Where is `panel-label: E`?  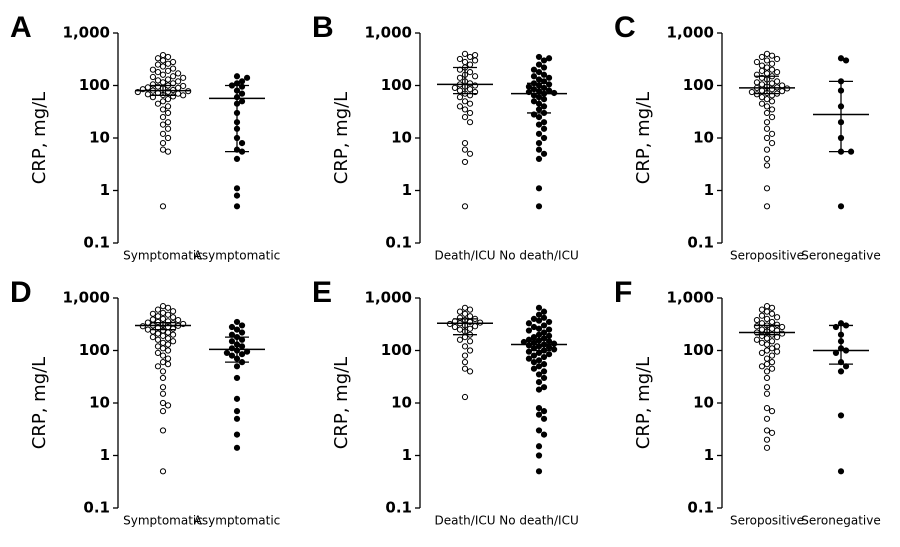 panel-label: E is located at coordinates (322, 292).